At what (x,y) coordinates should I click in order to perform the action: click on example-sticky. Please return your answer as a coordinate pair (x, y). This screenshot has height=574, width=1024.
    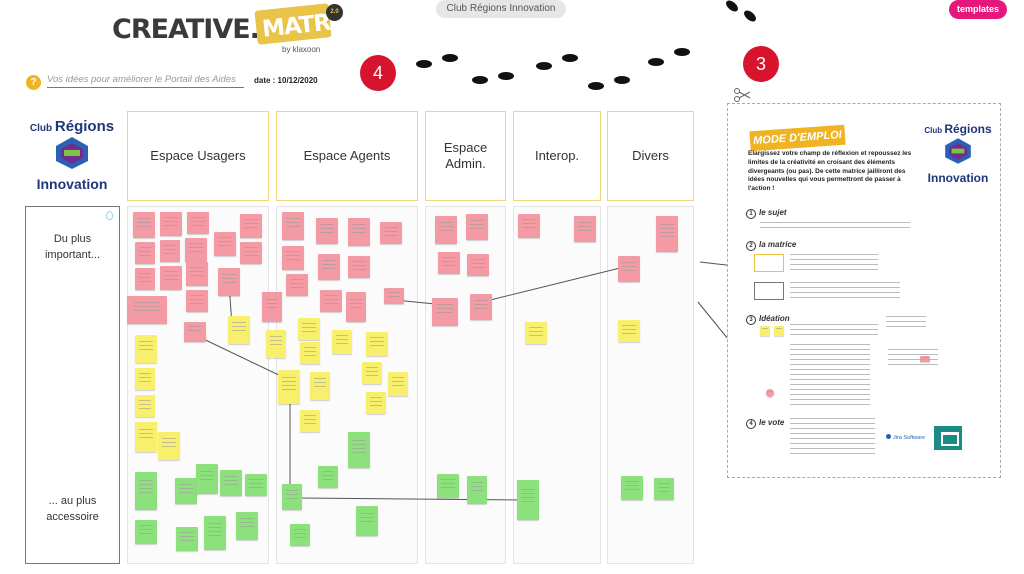
    Looking at the image, I should click on (779, 331).